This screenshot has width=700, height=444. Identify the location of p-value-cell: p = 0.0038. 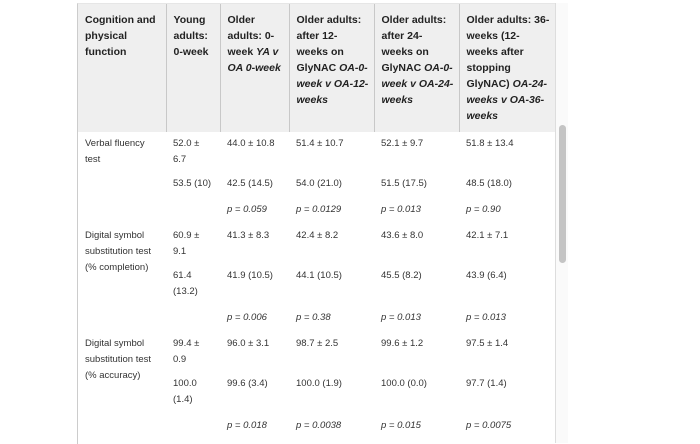
(319, 425).